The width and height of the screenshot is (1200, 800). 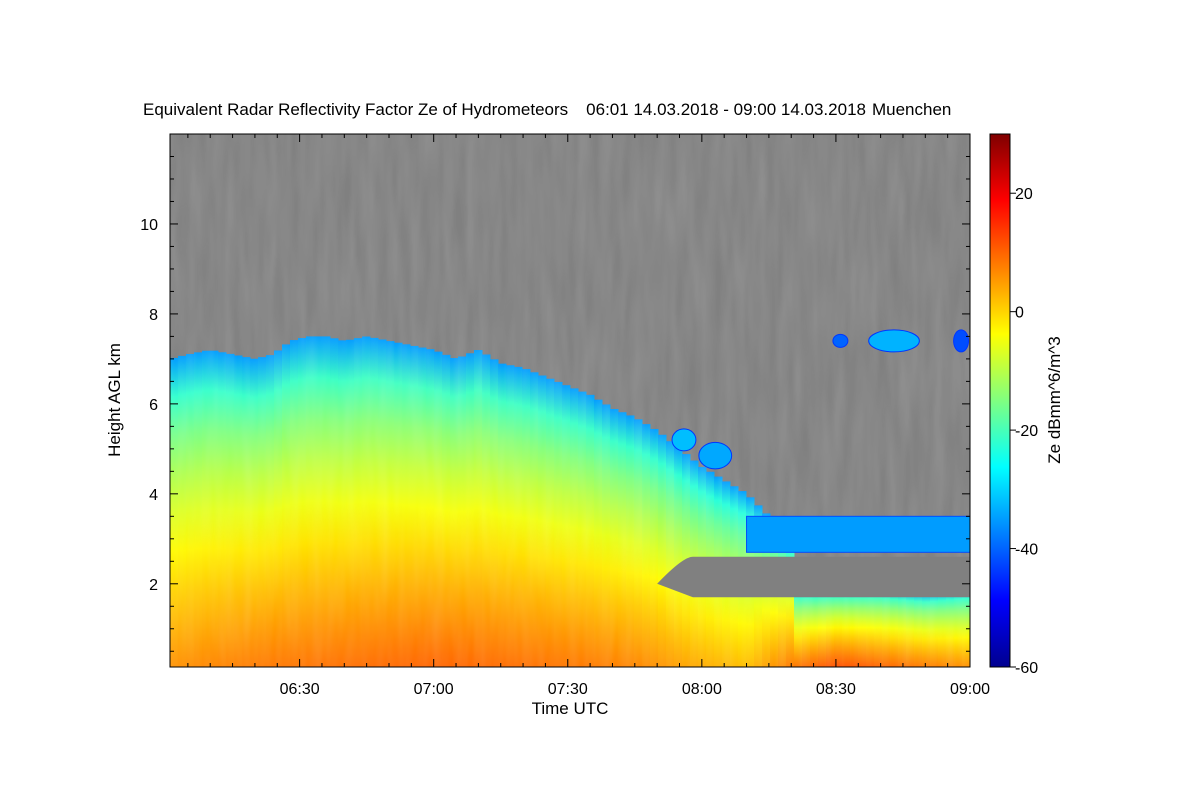 I want to click on x-tick-label: 07:30, so click(x=568, y=689).